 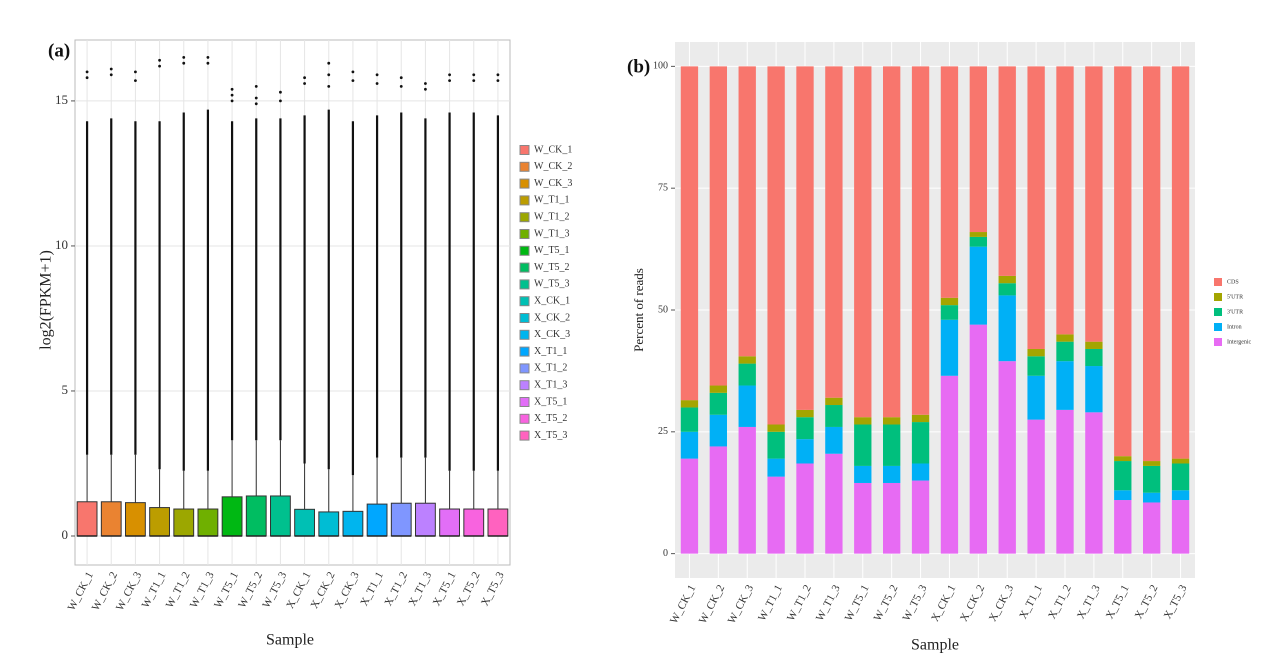 What do you see at coordinates (1060, 602) in the screenshot?
I see `x-tick-label: X_T1_2` at bounding box center [1060, 602].